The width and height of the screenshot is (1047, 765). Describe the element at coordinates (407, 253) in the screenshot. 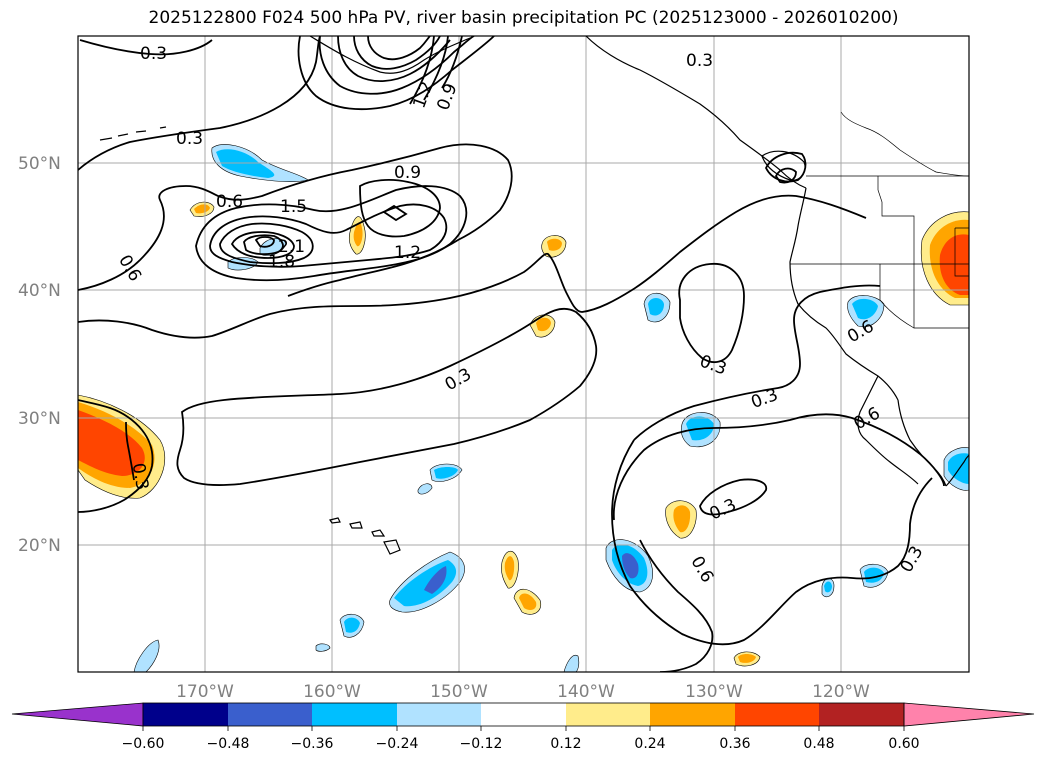

I see `contour-label: 1.2` at that location.